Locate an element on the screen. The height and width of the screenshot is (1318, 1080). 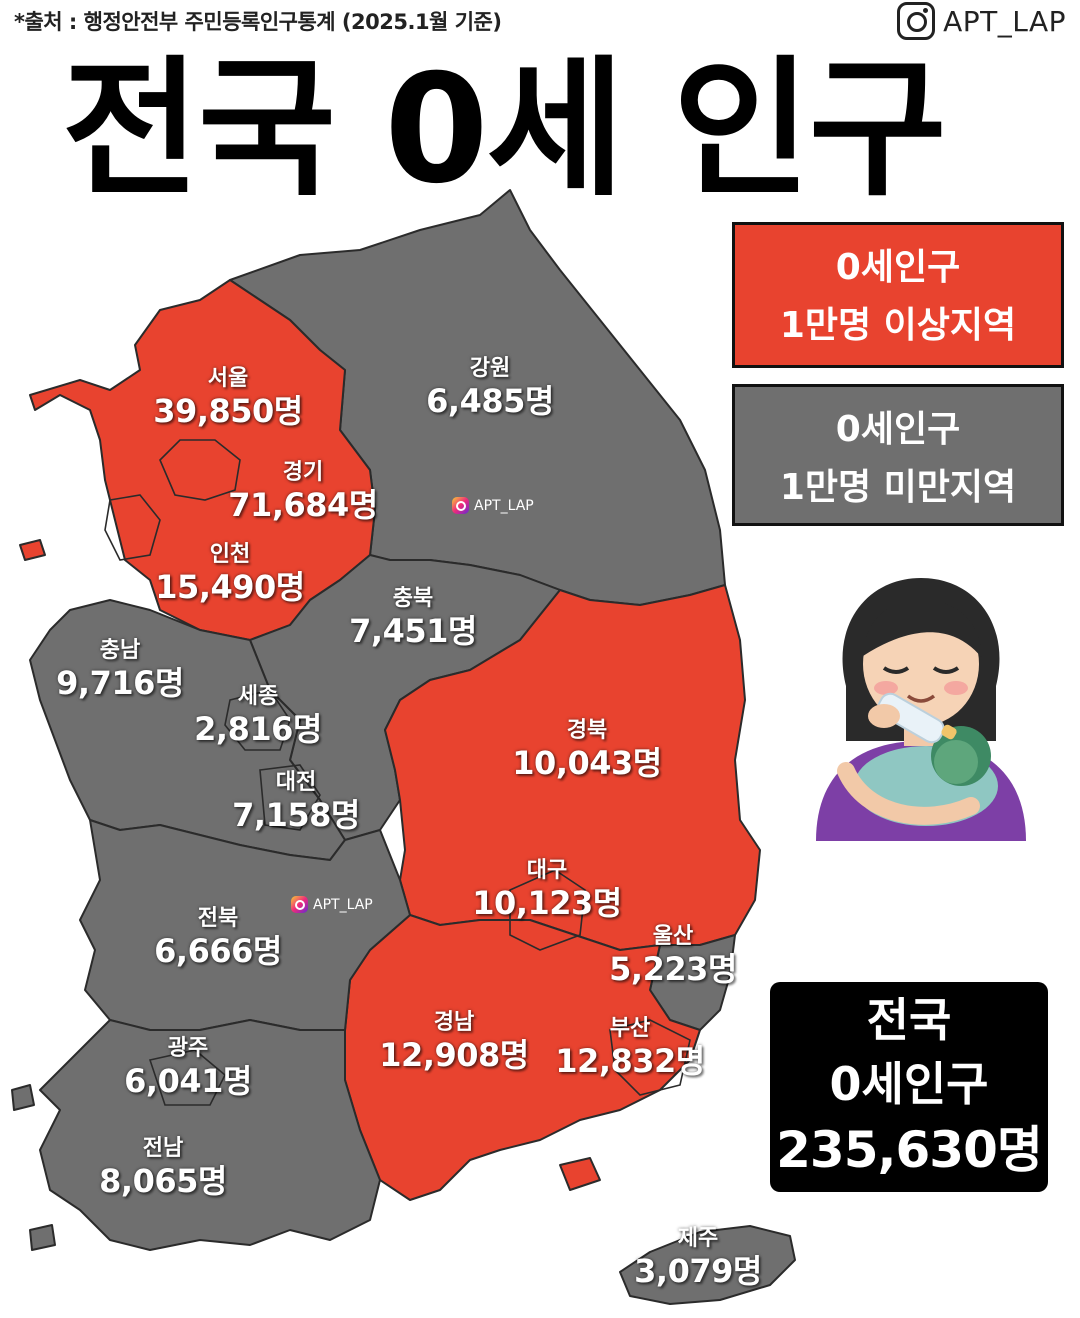
label-busan: 부산 12,832명 is located at coordinates (630, 1048).